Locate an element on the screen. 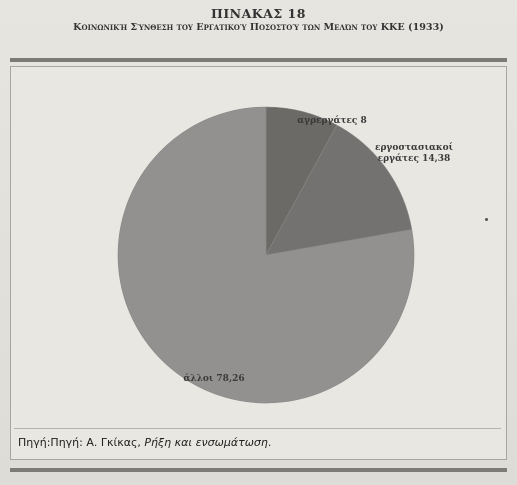 The height and width of the screenshot is (485, 517). source-prefix: Πηγή:Πηγή: Α. Γκίκας, is located at coordinates (81, 442).